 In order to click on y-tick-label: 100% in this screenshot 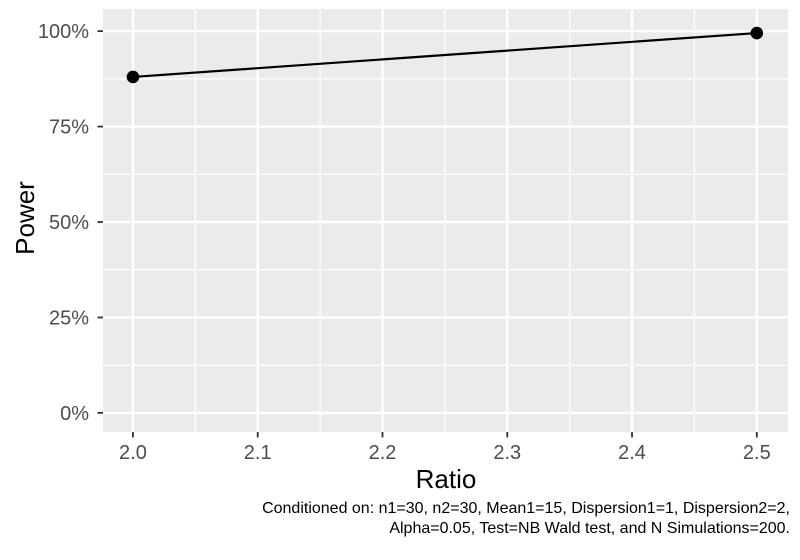, I will do `click(63, 32)`.